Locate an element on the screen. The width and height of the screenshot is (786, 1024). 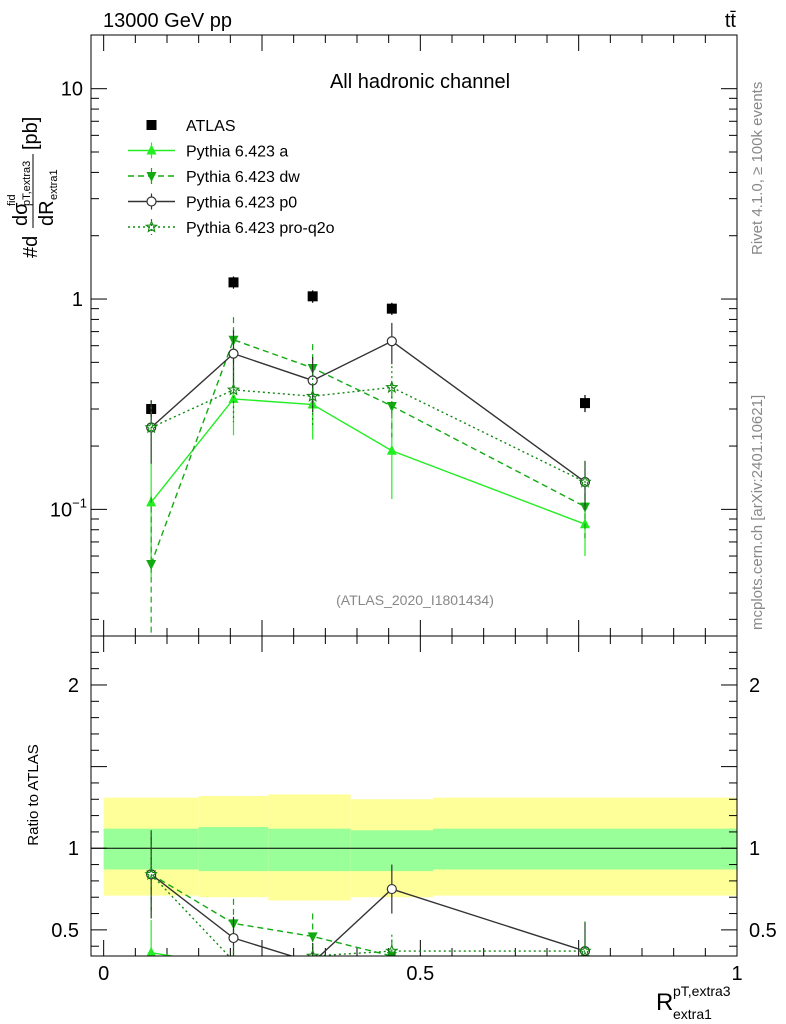
pythia-6-423-dw-point is located at coordinates (151, 564).